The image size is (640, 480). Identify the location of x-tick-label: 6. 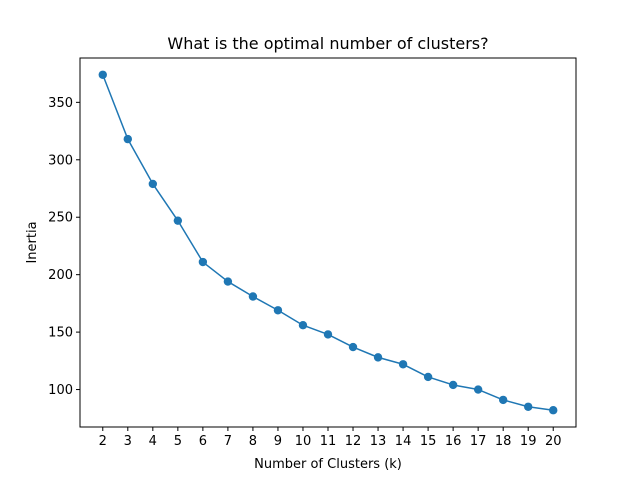
(203, 441).